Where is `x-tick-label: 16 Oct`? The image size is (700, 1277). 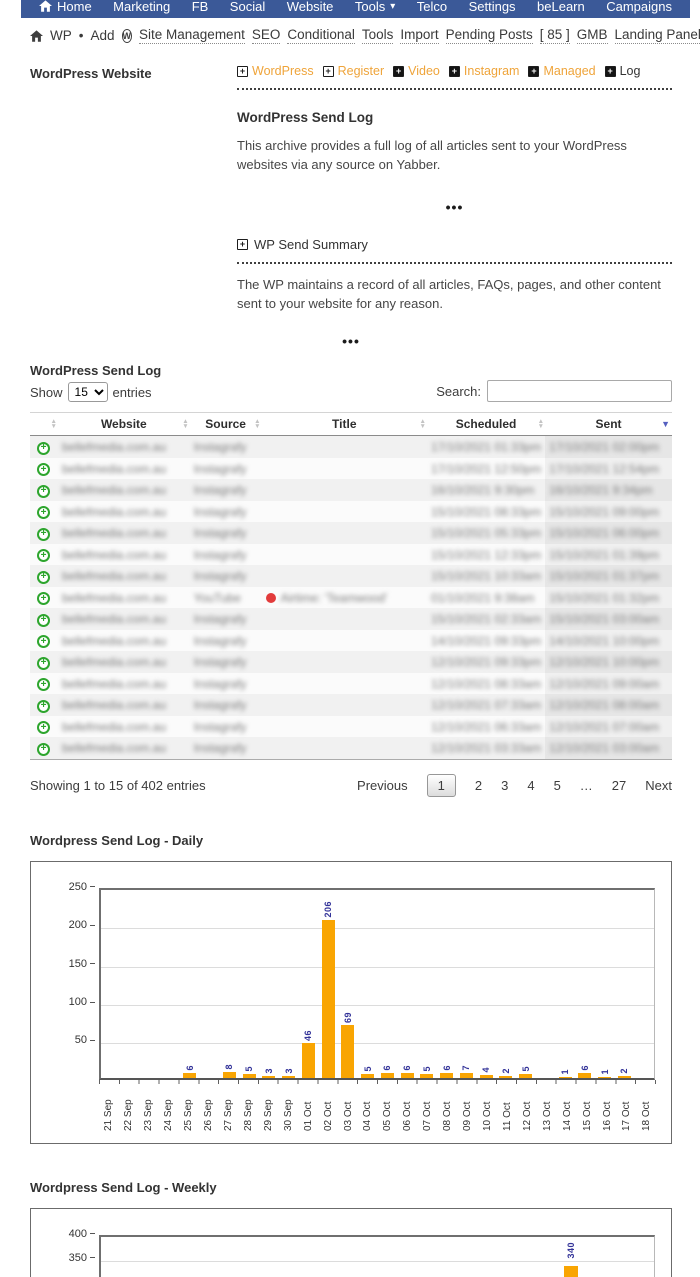 x-tick-label: 16 Oct is located at coordinates (607, 1116).